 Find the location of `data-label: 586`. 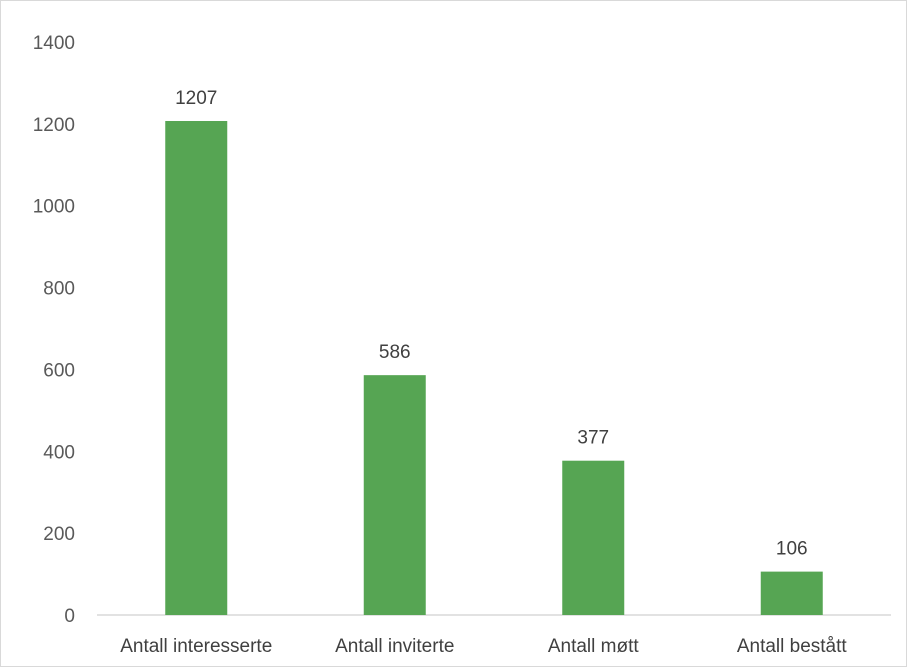

data-label: 586 is located at coordinates (395, 352).